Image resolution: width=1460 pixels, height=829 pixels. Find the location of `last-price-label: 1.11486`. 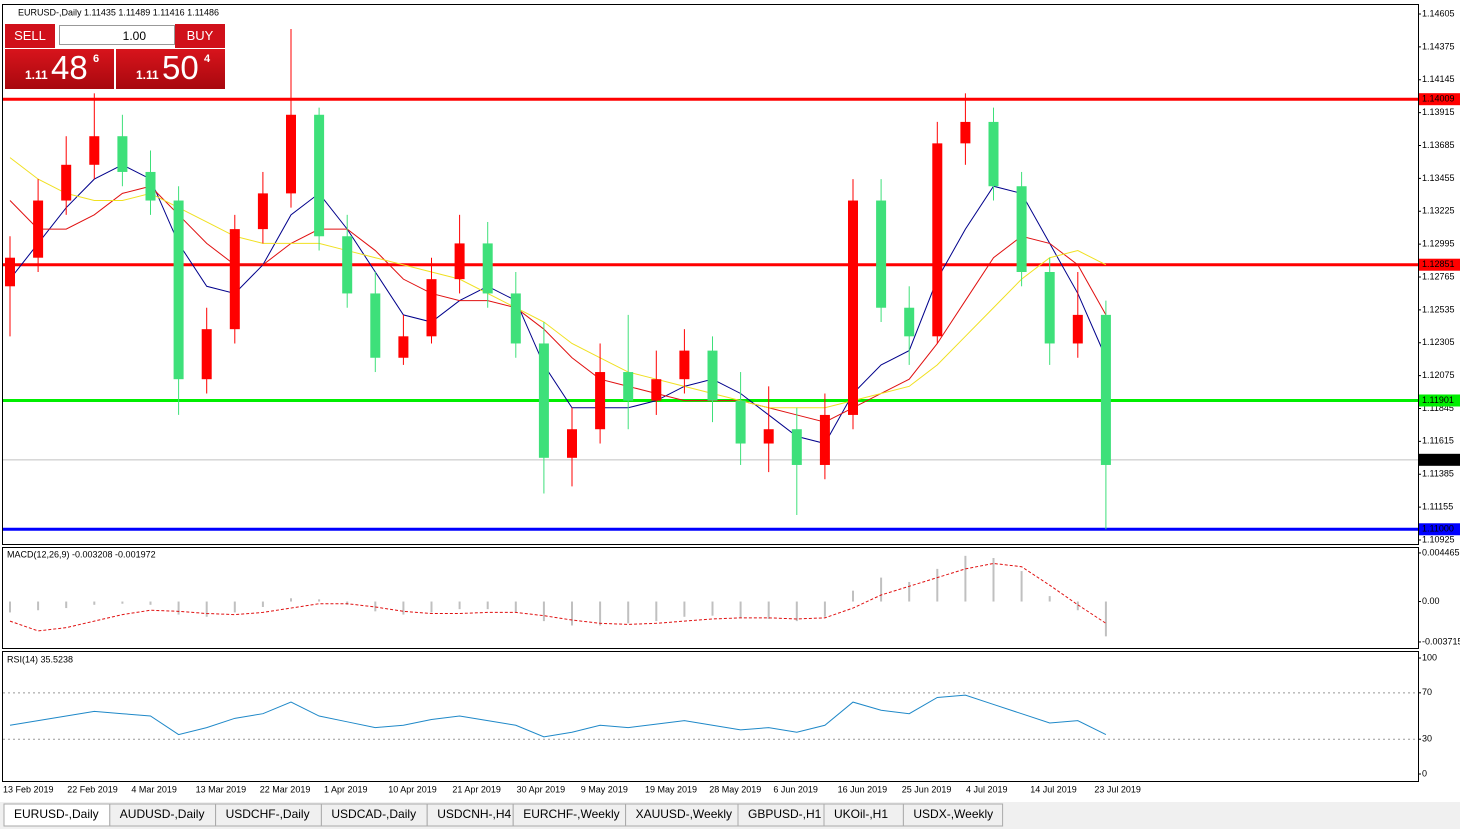

last-price-label: 1.11486 is located at coordinates (1438, 459).